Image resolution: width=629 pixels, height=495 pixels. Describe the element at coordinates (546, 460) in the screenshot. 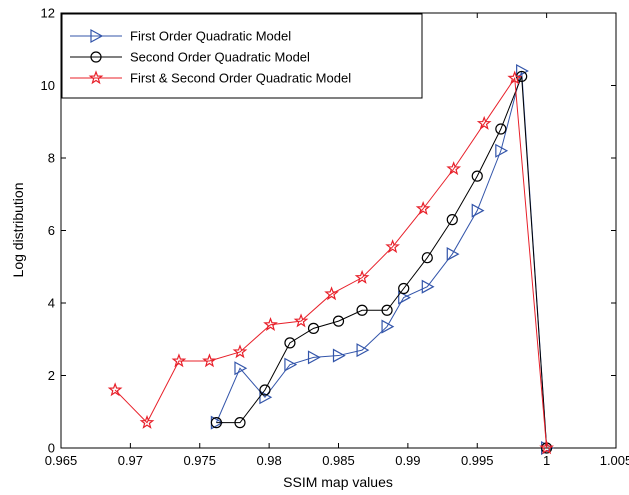

I see `x-tick-label: 1` at that location.